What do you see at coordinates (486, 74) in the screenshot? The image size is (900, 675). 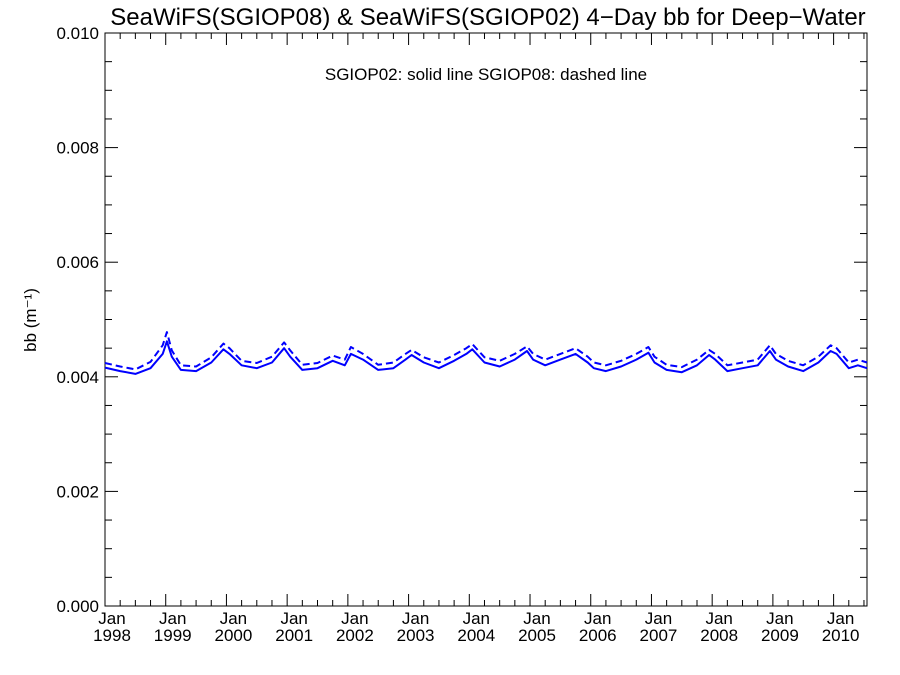 I see `line-style-annotation: SGIOP02: solid line SGIOP08: dashed line` at bounding box center [486, 74].